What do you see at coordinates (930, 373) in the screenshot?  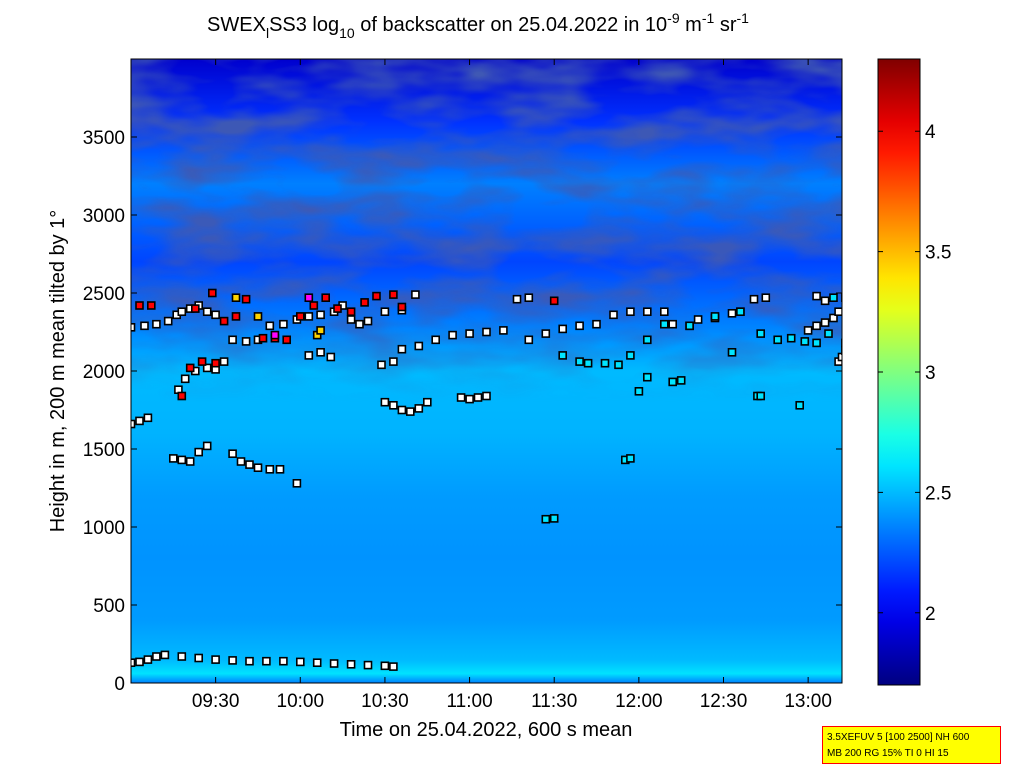 I see `colorbar-tick-label: 3` at bounding box center [930, 373].